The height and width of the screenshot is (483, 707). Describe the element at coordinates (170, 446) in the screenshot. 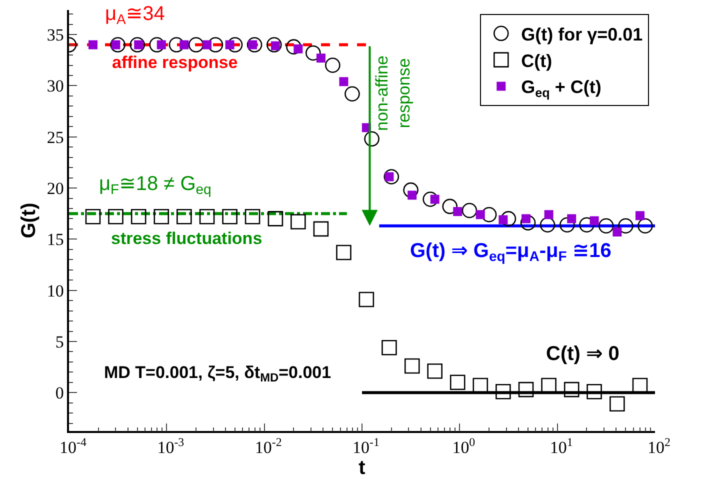

I see `x-tick-label: 10$^{-3}$` at that location.